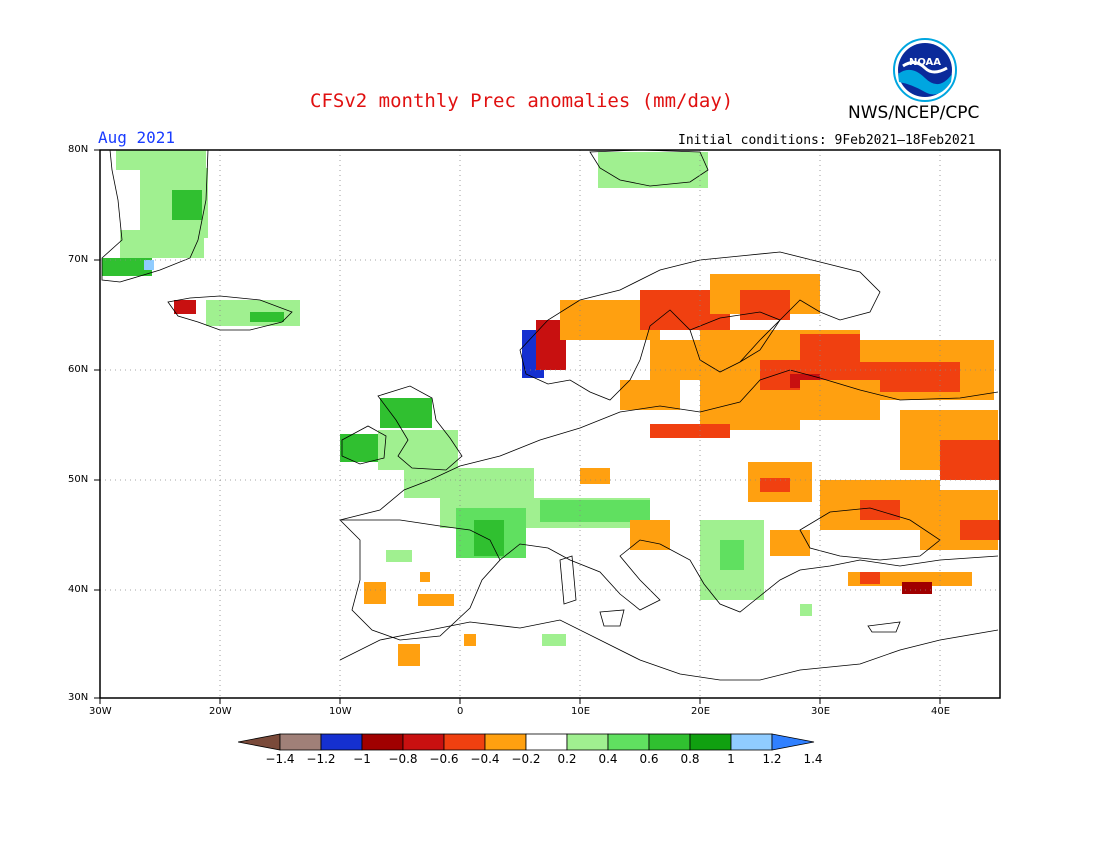 This screenshot has width=1100, height=850. Describe the element at coordinates (259, 742) in the screenshot. I see `colorbar-arrow-left` at that location.